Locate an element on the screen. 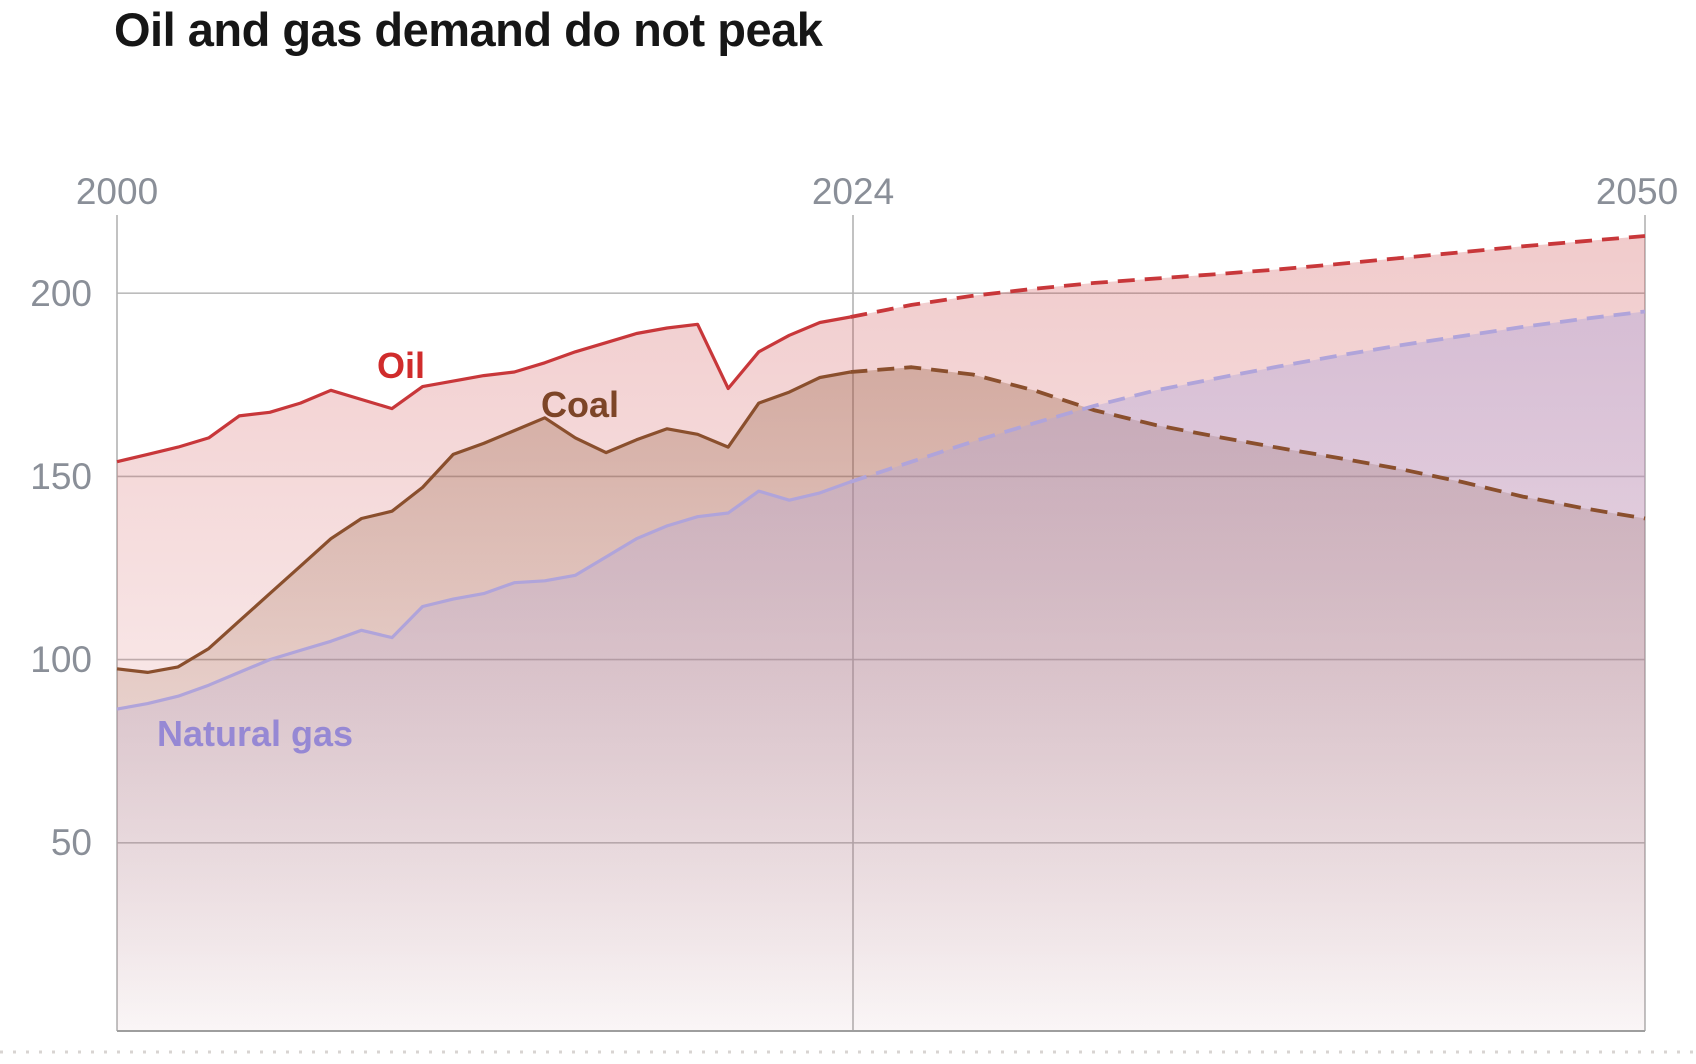  y-tick-50: 50 is located at coordinates (71, 842).